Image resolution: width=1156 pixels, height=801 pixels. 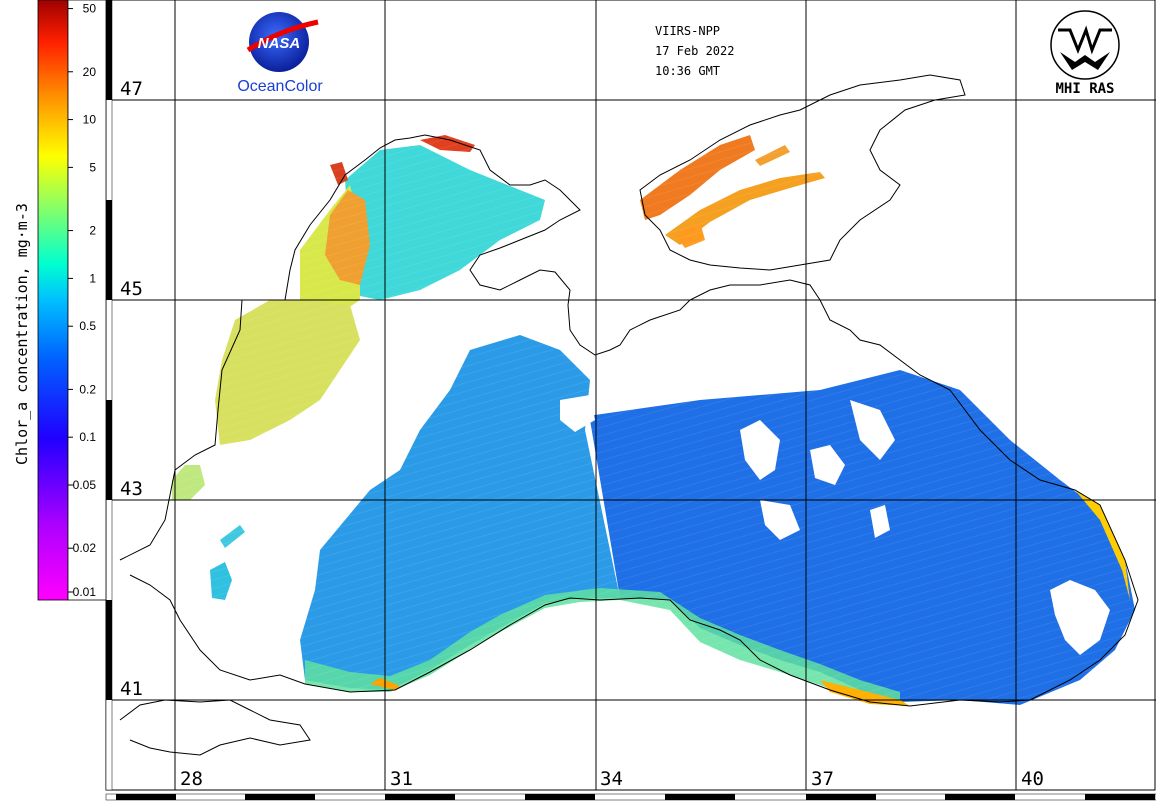 I want to click on colorbar-tick-panel, so click(x=87, y=300).